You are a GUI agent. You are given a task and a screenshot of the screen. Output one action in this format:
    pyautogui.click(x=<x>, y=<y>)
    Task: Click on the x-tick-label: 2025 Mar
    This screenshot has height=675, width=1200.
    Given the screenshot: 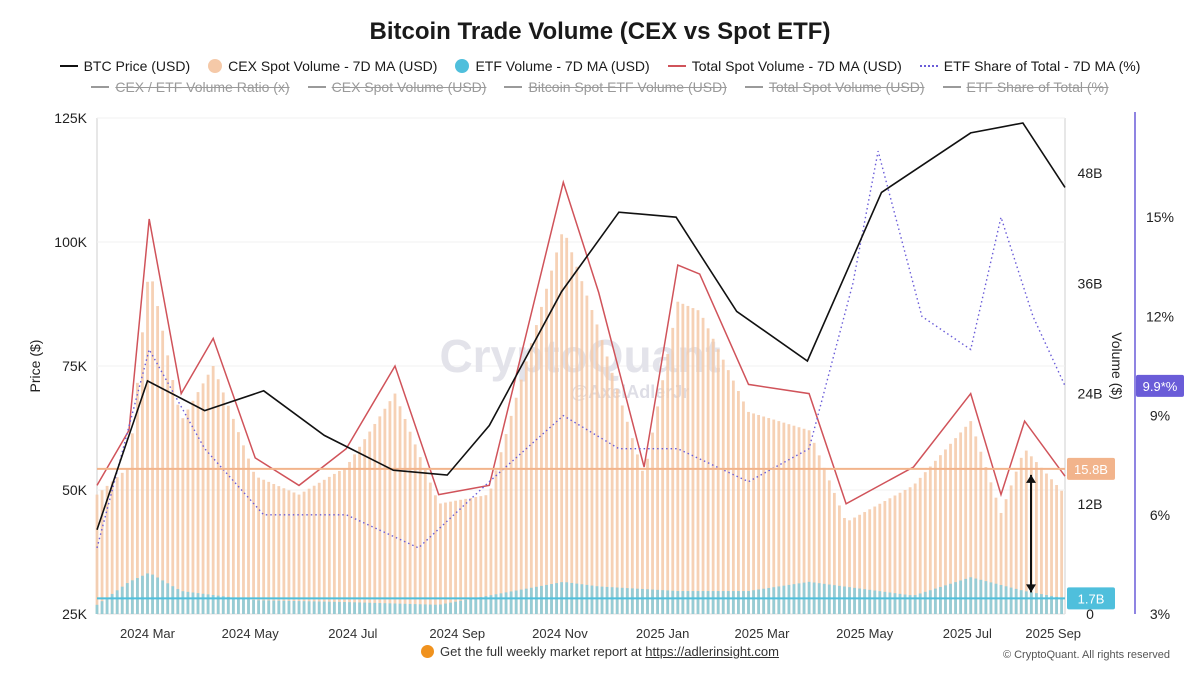 What is the action you would take?
    pyautogui.click(x=763, y=633)
    